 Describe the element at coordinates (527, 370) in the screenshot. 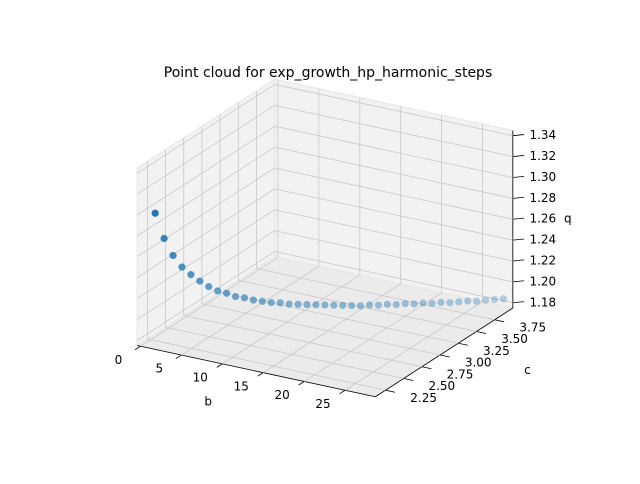

I see `y-axis-label: c` at that location.